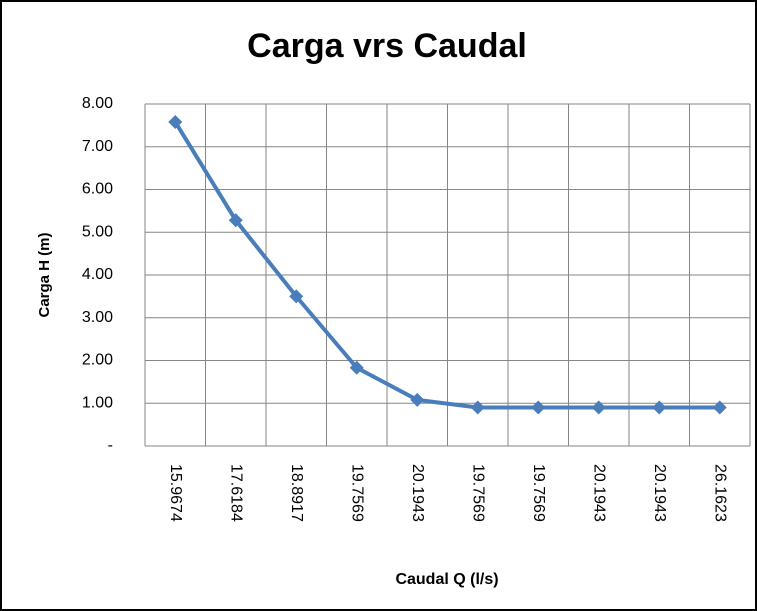  I want to click on x-axis-label: Caudal Q (l/s), so click(446, 579).